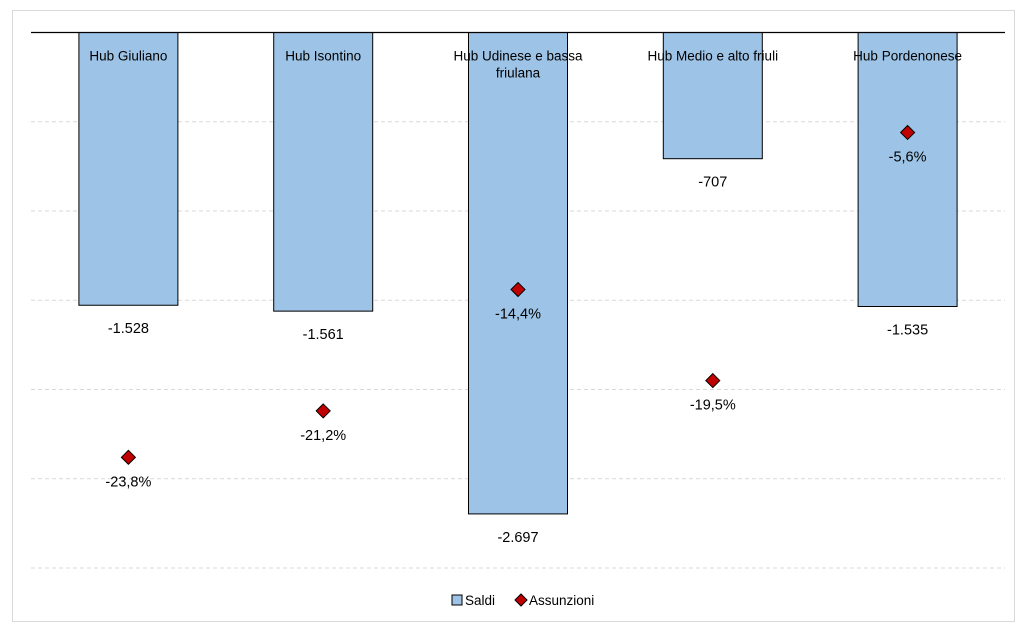 The image size is (1024, 628). What do you see at coordinates (561, 600) in the screenshot?
I see `legend-label-assunzioni: Assunzioni` at bounding box center [561, 600].